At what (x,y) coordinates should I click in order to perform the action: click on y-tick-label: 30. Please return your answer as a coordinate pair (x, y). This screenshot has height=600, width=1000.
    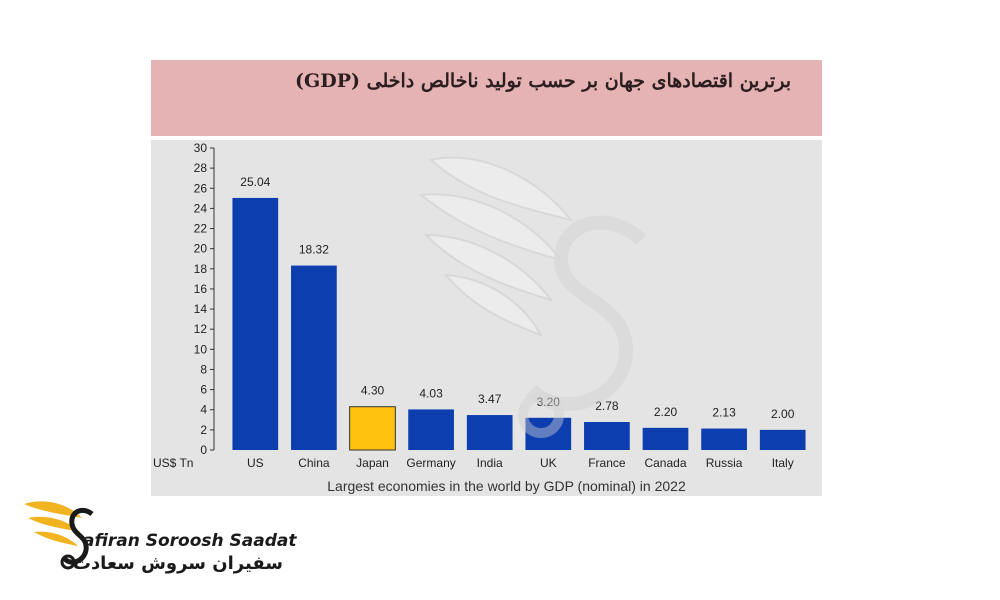
    Looking at the image, I should click on (201, 148).